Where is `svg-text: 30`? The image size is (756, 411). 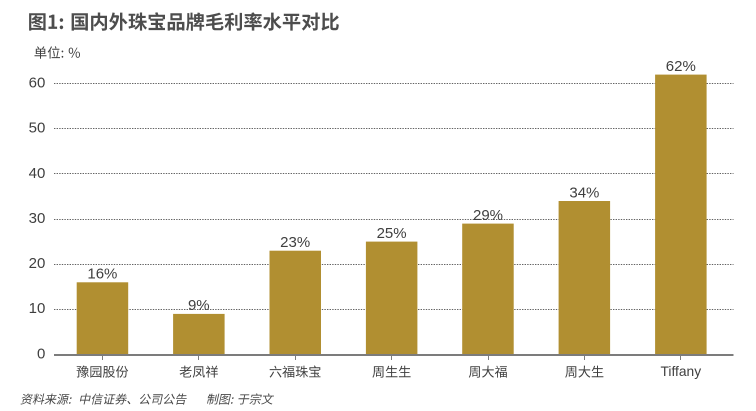
svg-text: 30 is located at coordinates (37, 218).